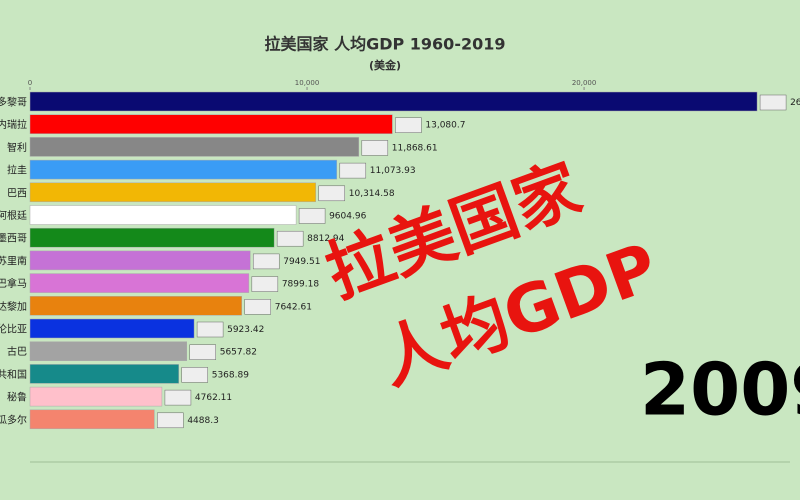 The width and height of the screenshot is (800, 500). Describe the element at coordinates (30, 83) in the screenshot. I see `x-tick-label: 0` at that location.